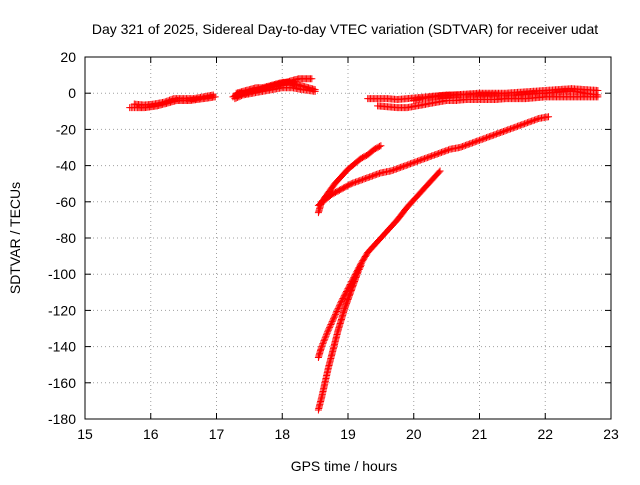  I want to click on y-tick-label: -100, so click(62, 274).